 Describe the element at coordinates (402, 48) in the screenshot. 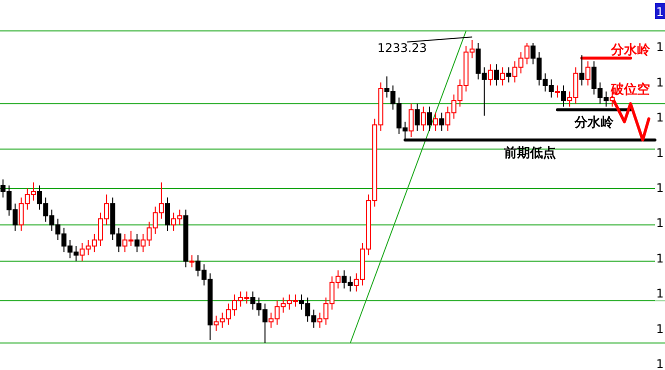

I see `annotation: 1233.23` at that location.